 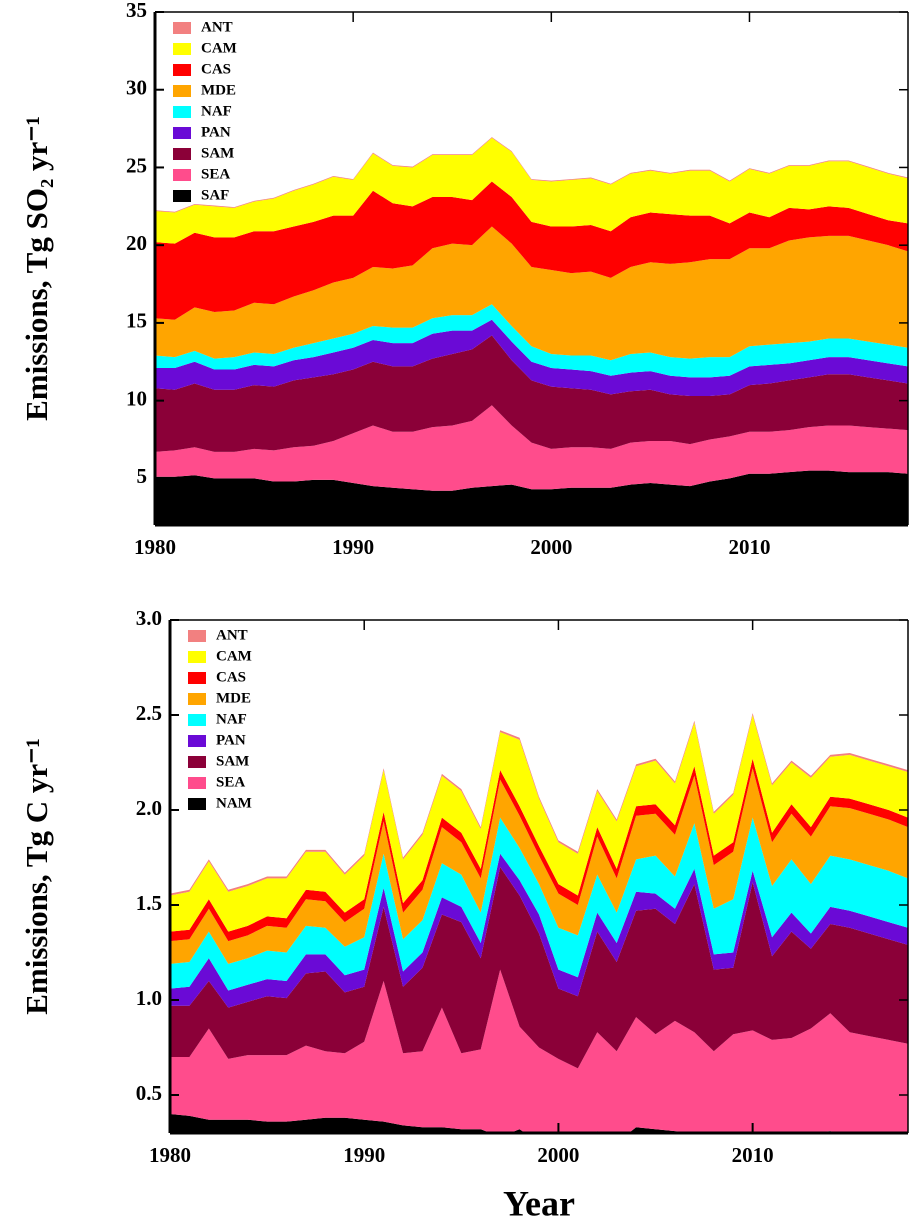 I want to click on y-tick-label: 35, so click(x=136, y=11).